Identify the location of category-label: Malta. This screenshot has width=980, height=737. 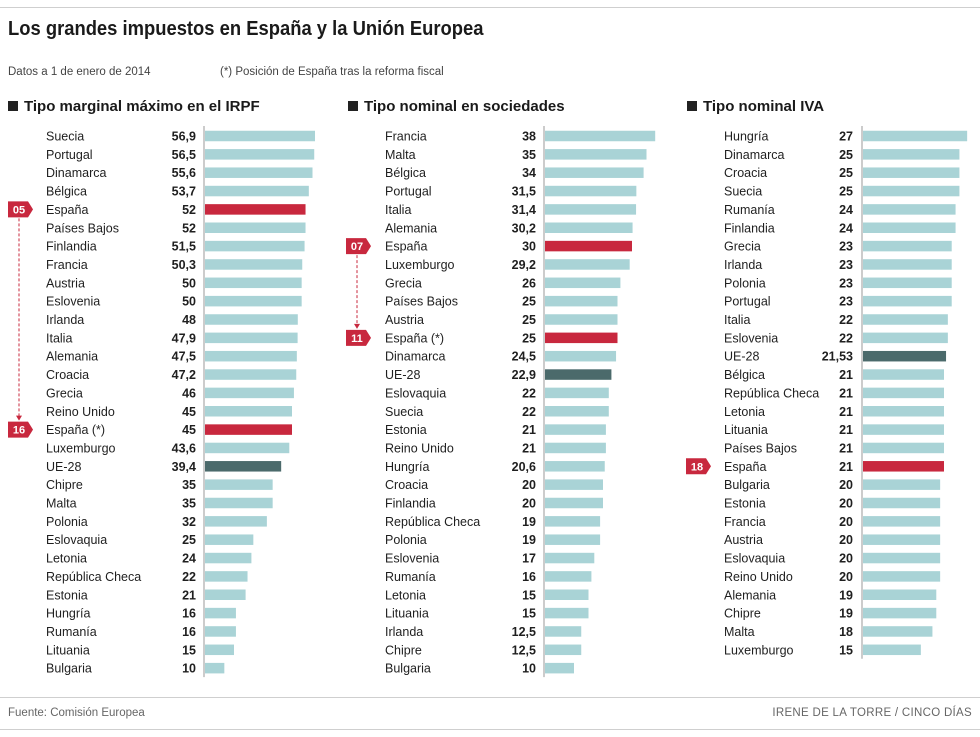
(61, 504).